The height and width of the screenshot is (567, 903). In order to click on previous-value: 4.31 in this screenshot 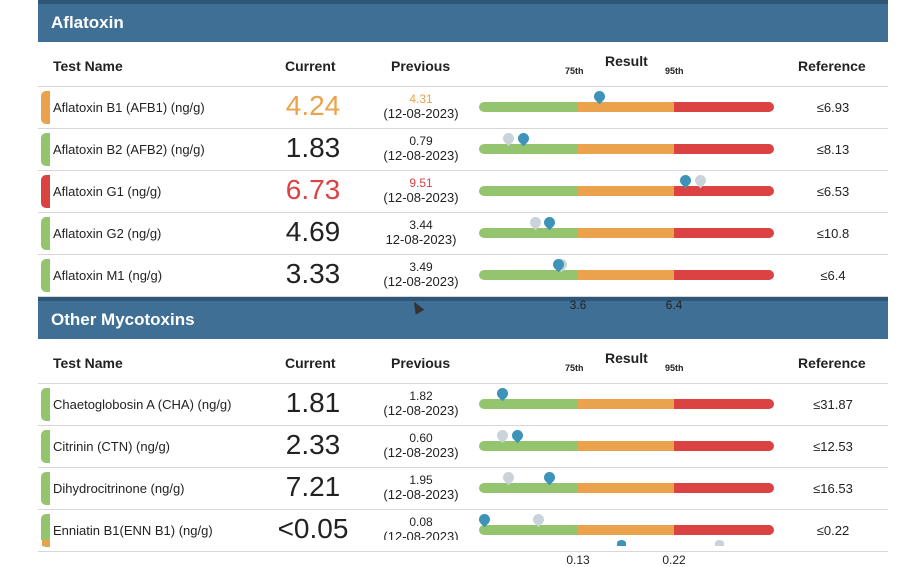, I will do `click(421, 99)`.